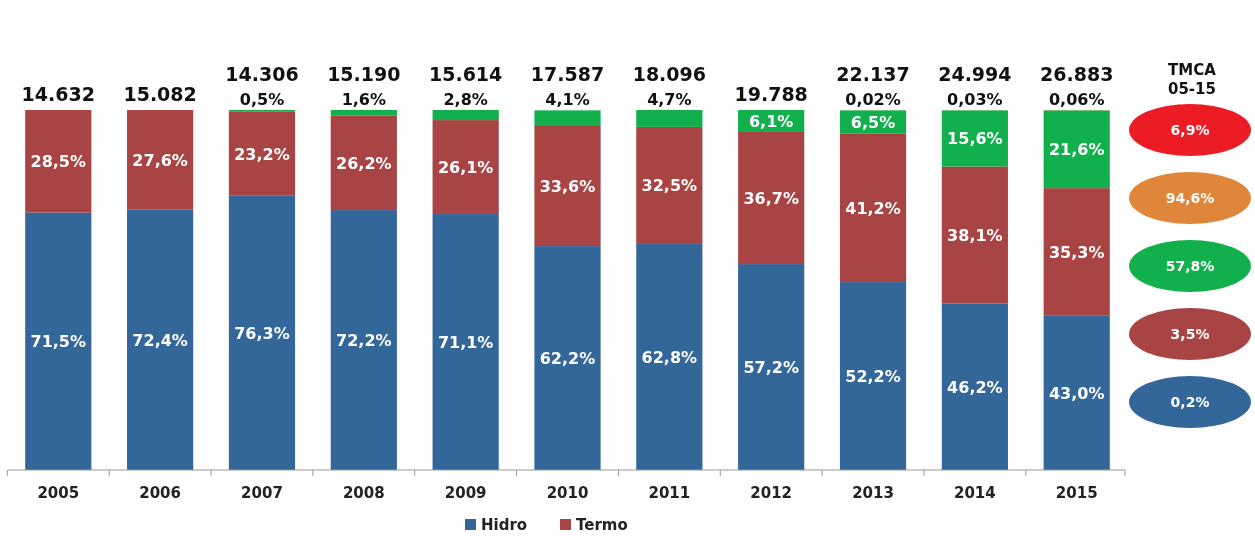 The height and width of the screenshot is (543, 1255). I want to click on text: 14.632, so click(58, 94).